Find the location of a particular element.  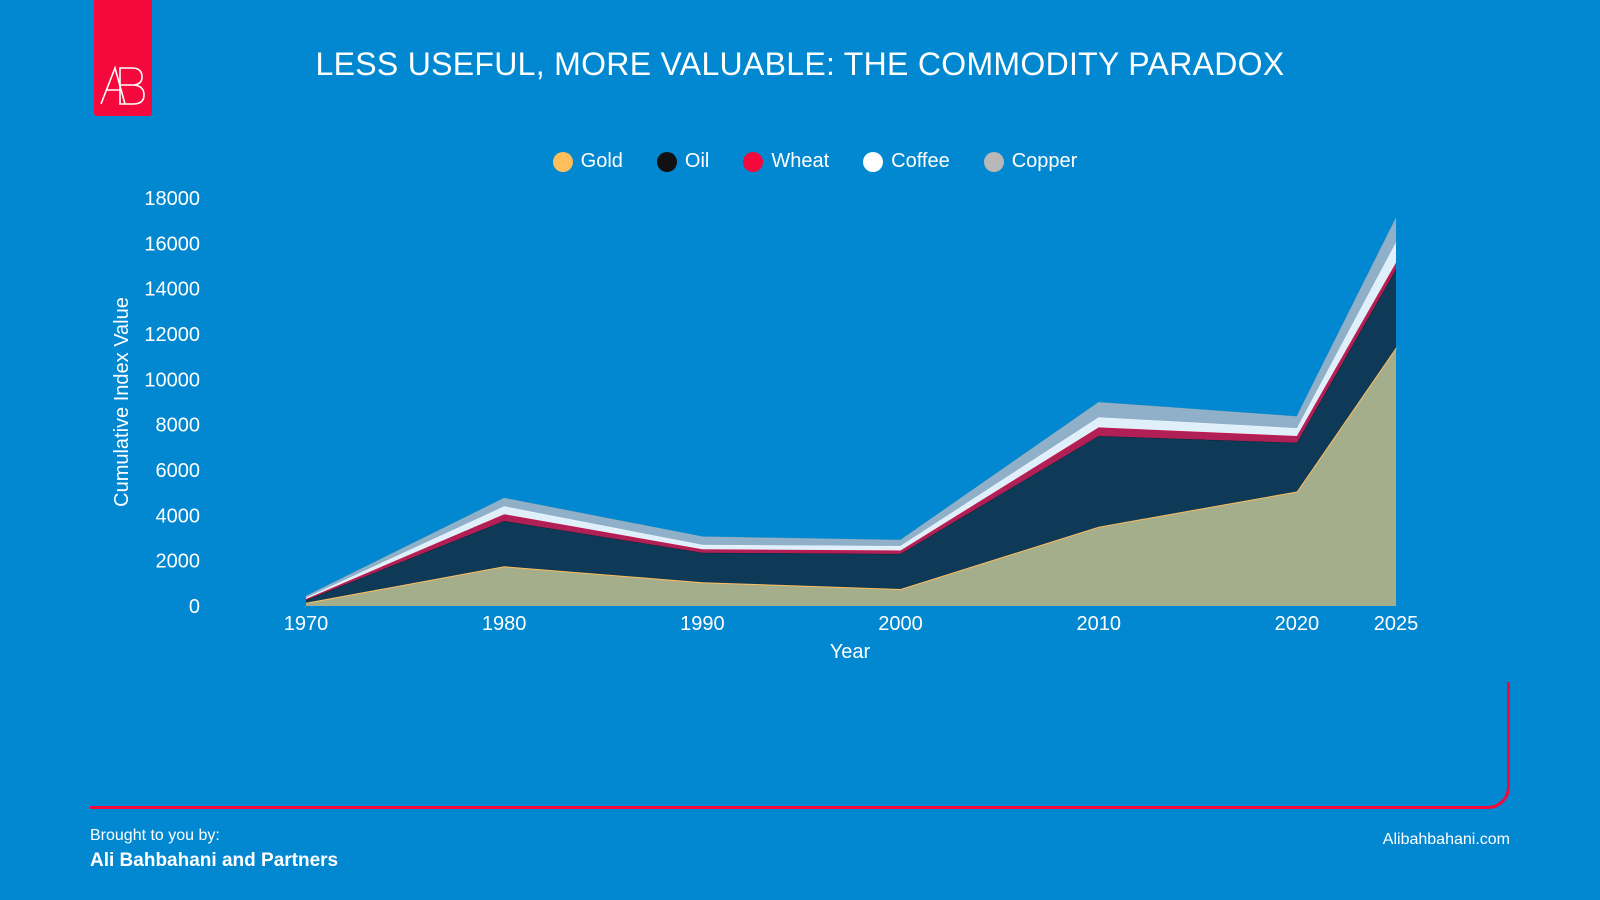

legend-label-oil: Oil is located at coordinates (697, 161).